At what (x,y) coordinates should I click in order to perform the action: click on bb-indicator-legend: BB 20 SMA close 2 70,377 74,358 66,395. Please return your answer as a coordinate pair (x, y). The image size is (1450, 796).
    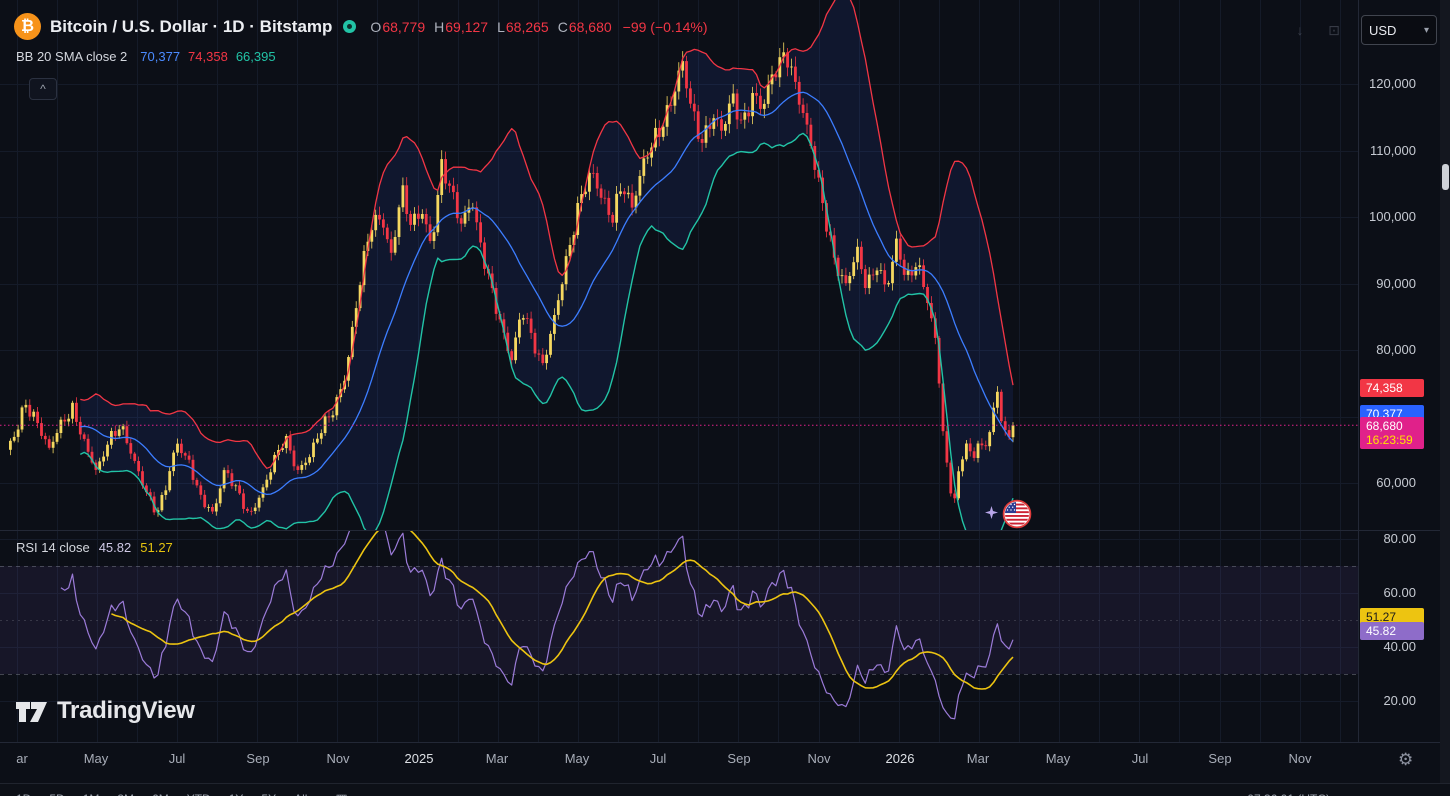
    Looking at the image, I should click on (146, 56).